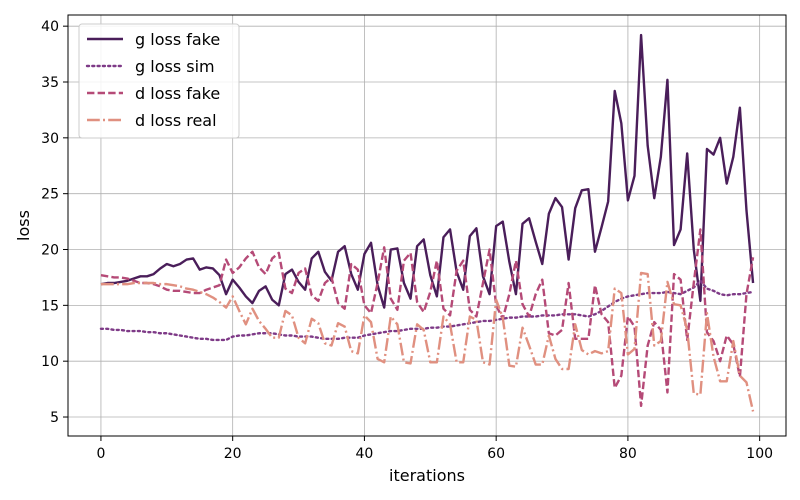 This screenshot has height=500, width=800. What do you see at coordinates (365, 454) in the screenshot?
I see `x-tick-label: 40` at bounding box center [365, 454].